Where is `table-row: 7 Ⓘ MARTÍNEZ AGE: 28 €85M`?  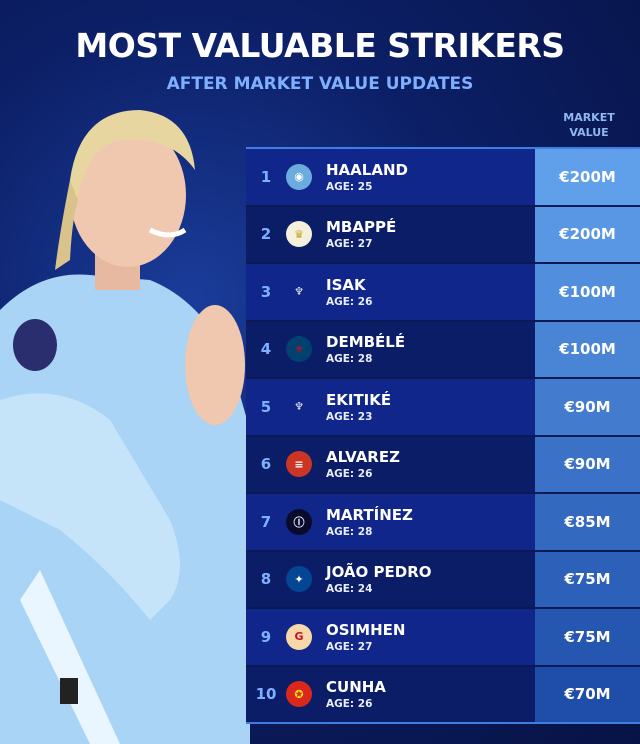 table-row: 7 Ⓘ MARTÍNEZ AGE: 28 €85M is located at coordinates (443, 523).